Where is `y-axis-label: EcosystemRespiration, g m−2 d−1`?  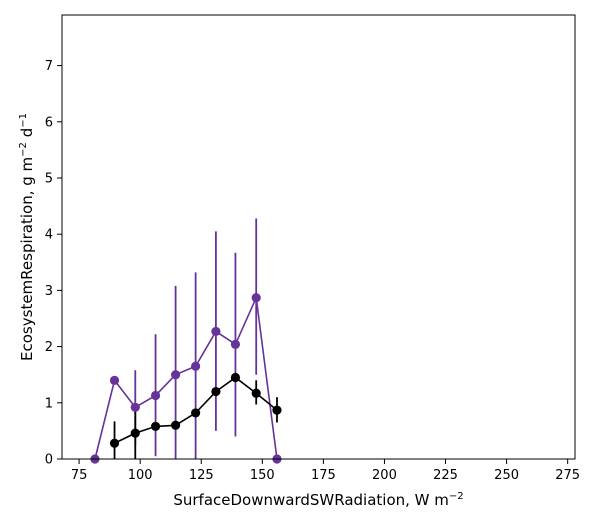
y-axis-label: EcosystemRespiration, g m−2 d−1 is located at coordinates (27, 237).